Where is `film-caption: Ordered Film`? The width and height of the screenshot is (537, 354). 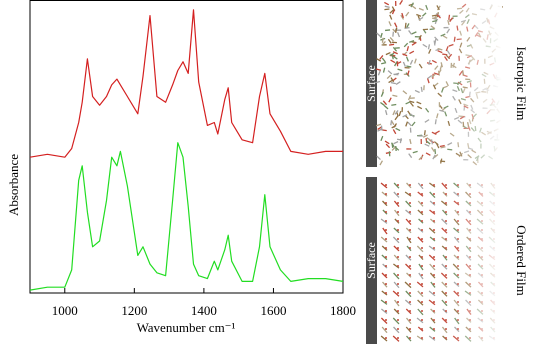
film-caption: Ordered Film is located at coordinates (521, 260).